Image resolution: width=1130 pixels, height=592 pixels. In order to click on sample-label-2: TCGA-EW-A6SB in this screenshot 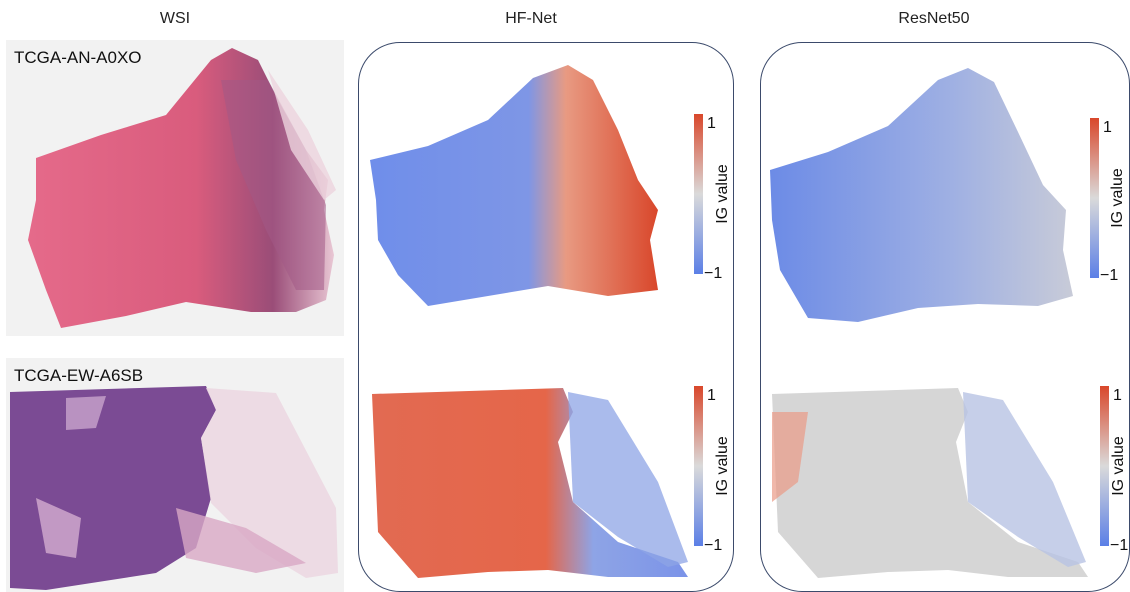, I will do `click(79, 375)`.